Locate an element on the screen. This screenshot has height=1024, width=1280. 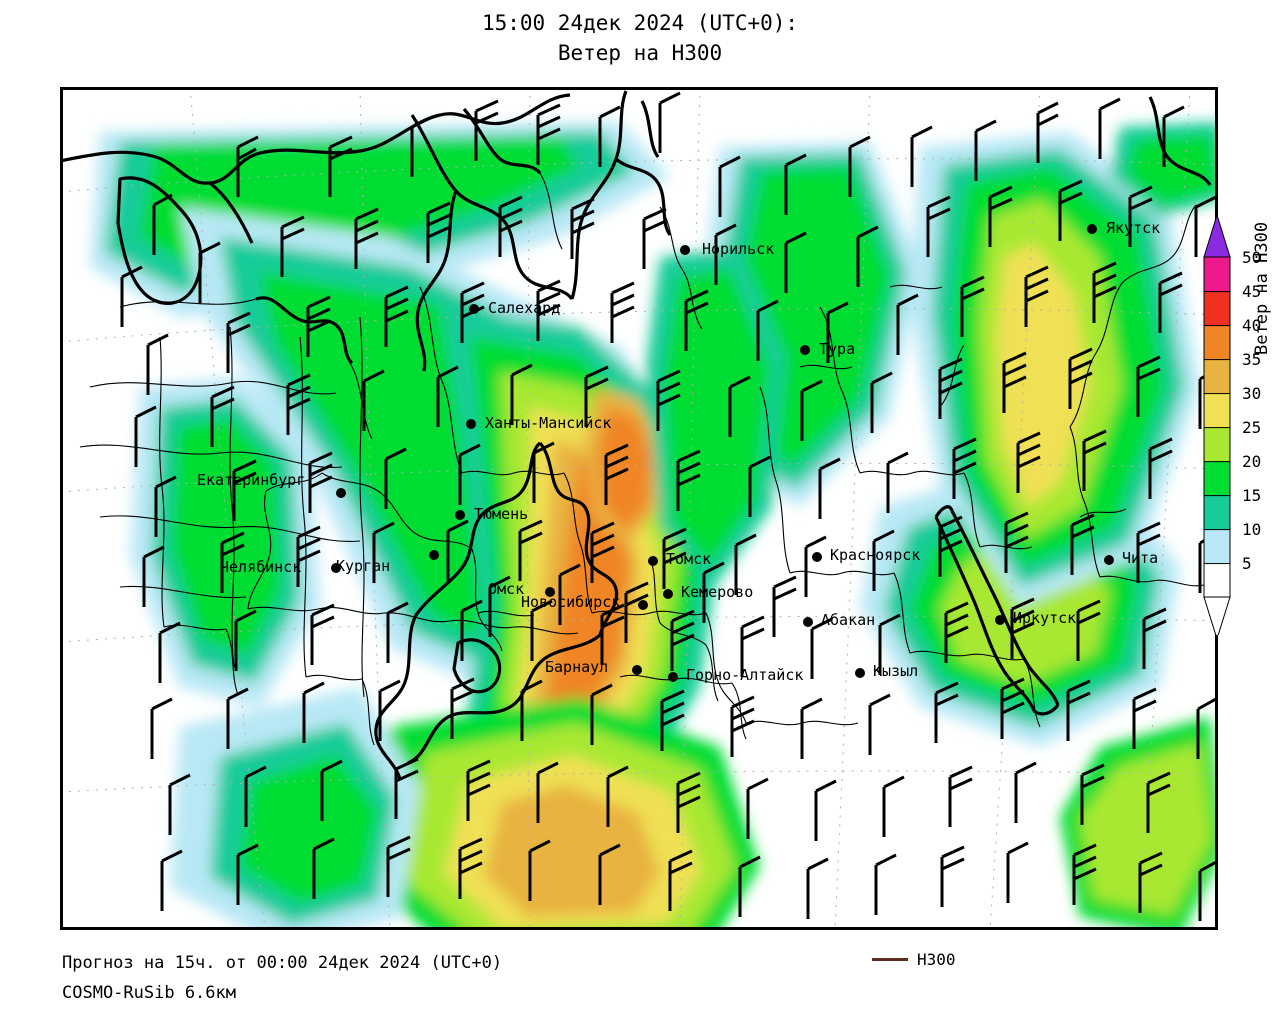
page-title: 15:00 24дек 2024 (UTC+0): Ветер на H300 is located at coordinates (640, 38).